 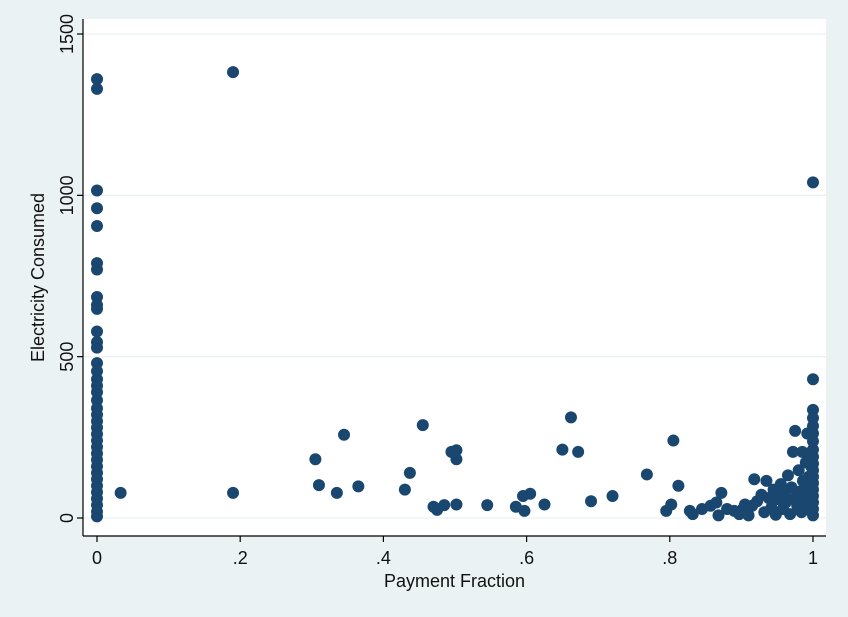 I want to click on x-tick-label-5: 1, so click(x=813, y=558).